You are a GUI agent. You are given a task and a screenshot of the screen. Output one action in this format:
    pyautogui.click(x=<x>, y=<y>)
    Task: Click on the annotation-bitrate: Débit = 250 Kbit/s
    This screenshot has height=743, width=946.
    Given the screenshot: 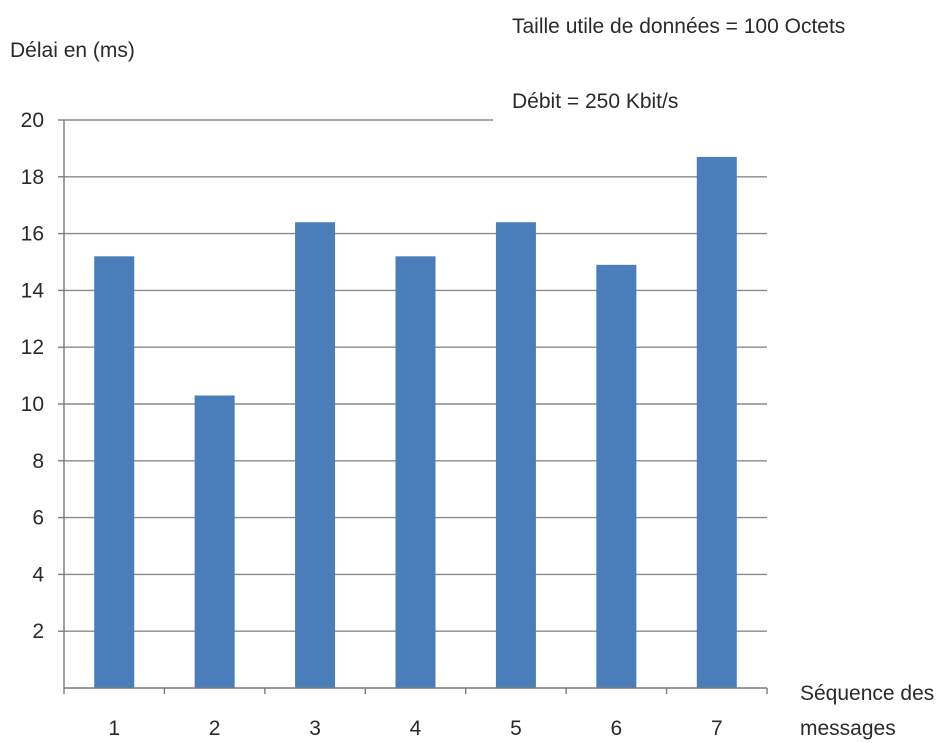 What is the action you would take?
    pyautogui.click(x=595, y=101)
    